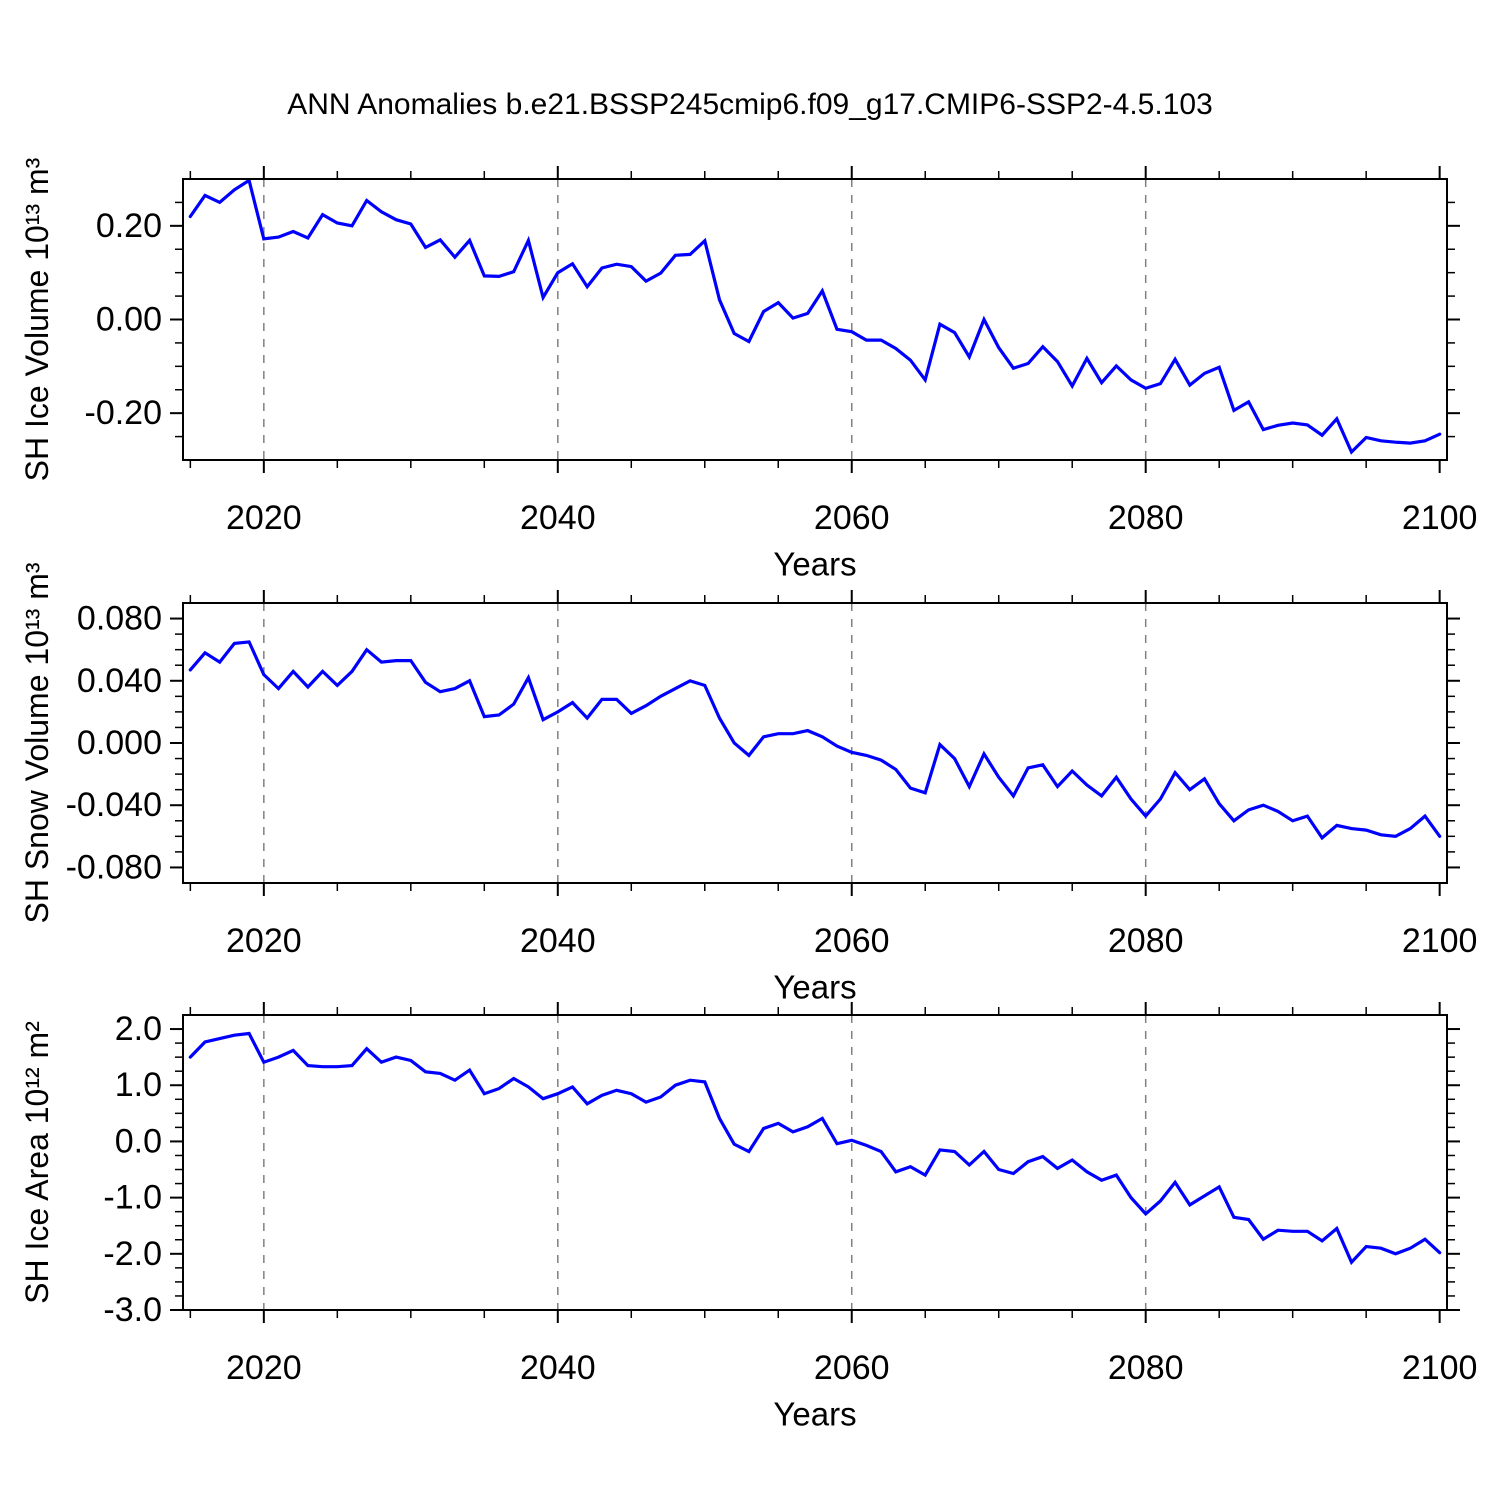 This screenshot has width=1500, height=1500. What do you see at coordinates (814, 564) in the screenshot?
I see `panel-1-x-axis-label: Years` at bounding box center [814, 564].